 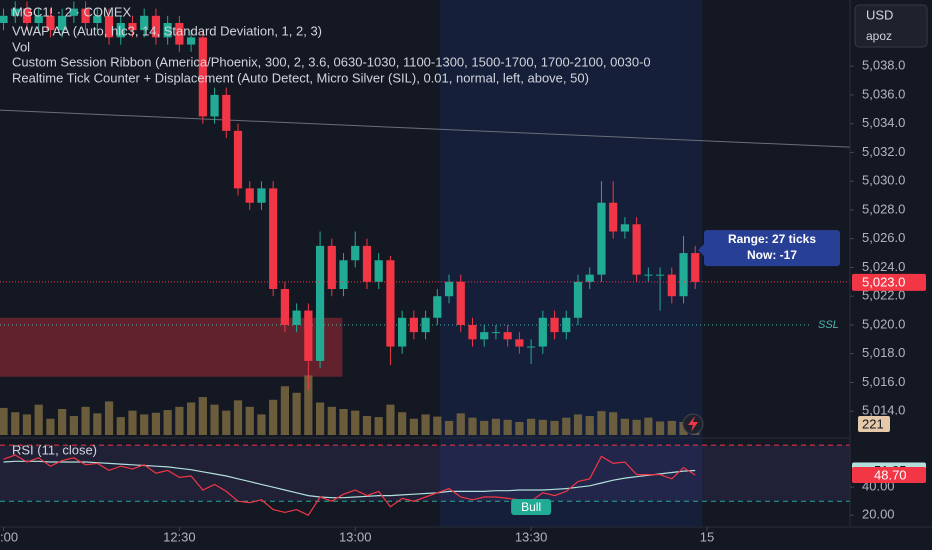 What do you see at coordinates (883, 266) in the screenshot?
I see `y-tick-label: 5,024.0` at bounding box center [883, 266].